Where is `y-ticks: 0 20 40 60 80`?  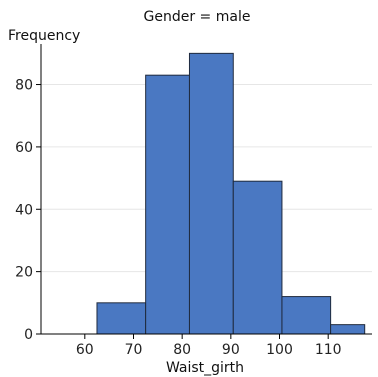 y-ticks: 0 20 40 60 80 is located at coordinates (28, 210).